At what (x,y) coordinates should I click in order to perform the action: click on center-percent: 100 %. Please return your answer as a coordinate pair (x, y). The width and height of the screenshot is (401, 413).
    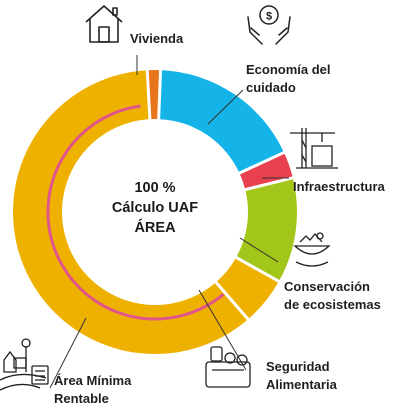
    Looking at the image, I should click on (155, 188).